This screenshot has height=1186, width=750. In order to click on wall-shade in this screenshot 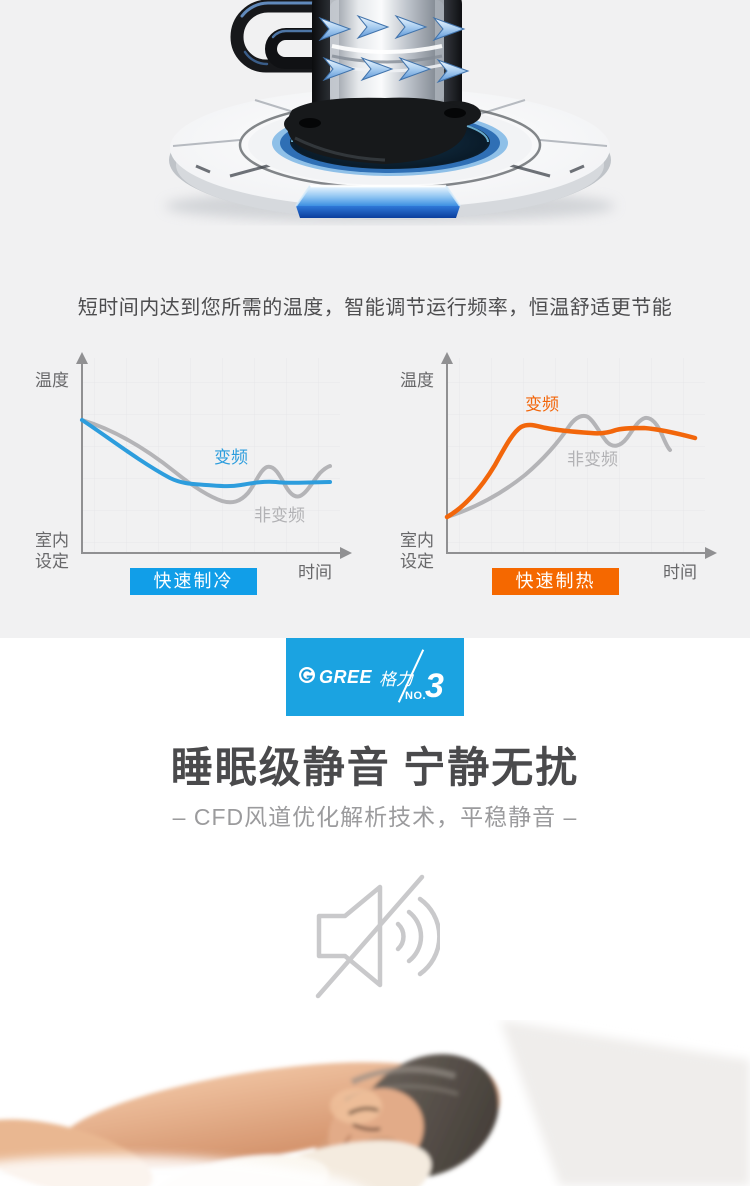, I will do `click(625, 1103)`.